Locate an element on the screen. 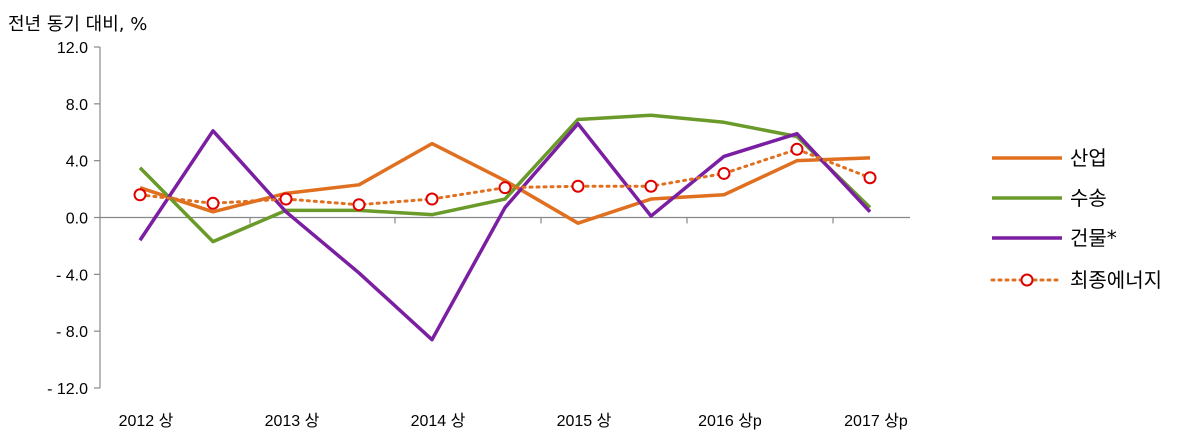  legend-marker is located at coordinates (1027, 280).